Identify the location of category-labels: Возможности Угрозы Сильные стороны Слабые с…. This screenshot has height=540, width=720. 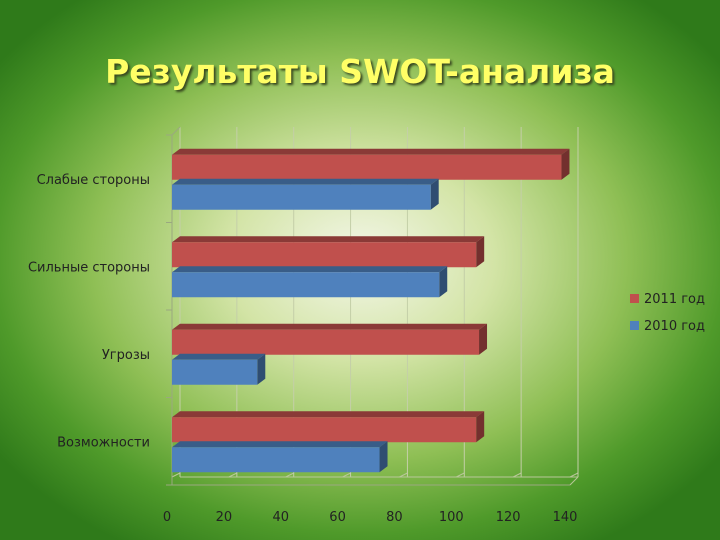
(89, 312).